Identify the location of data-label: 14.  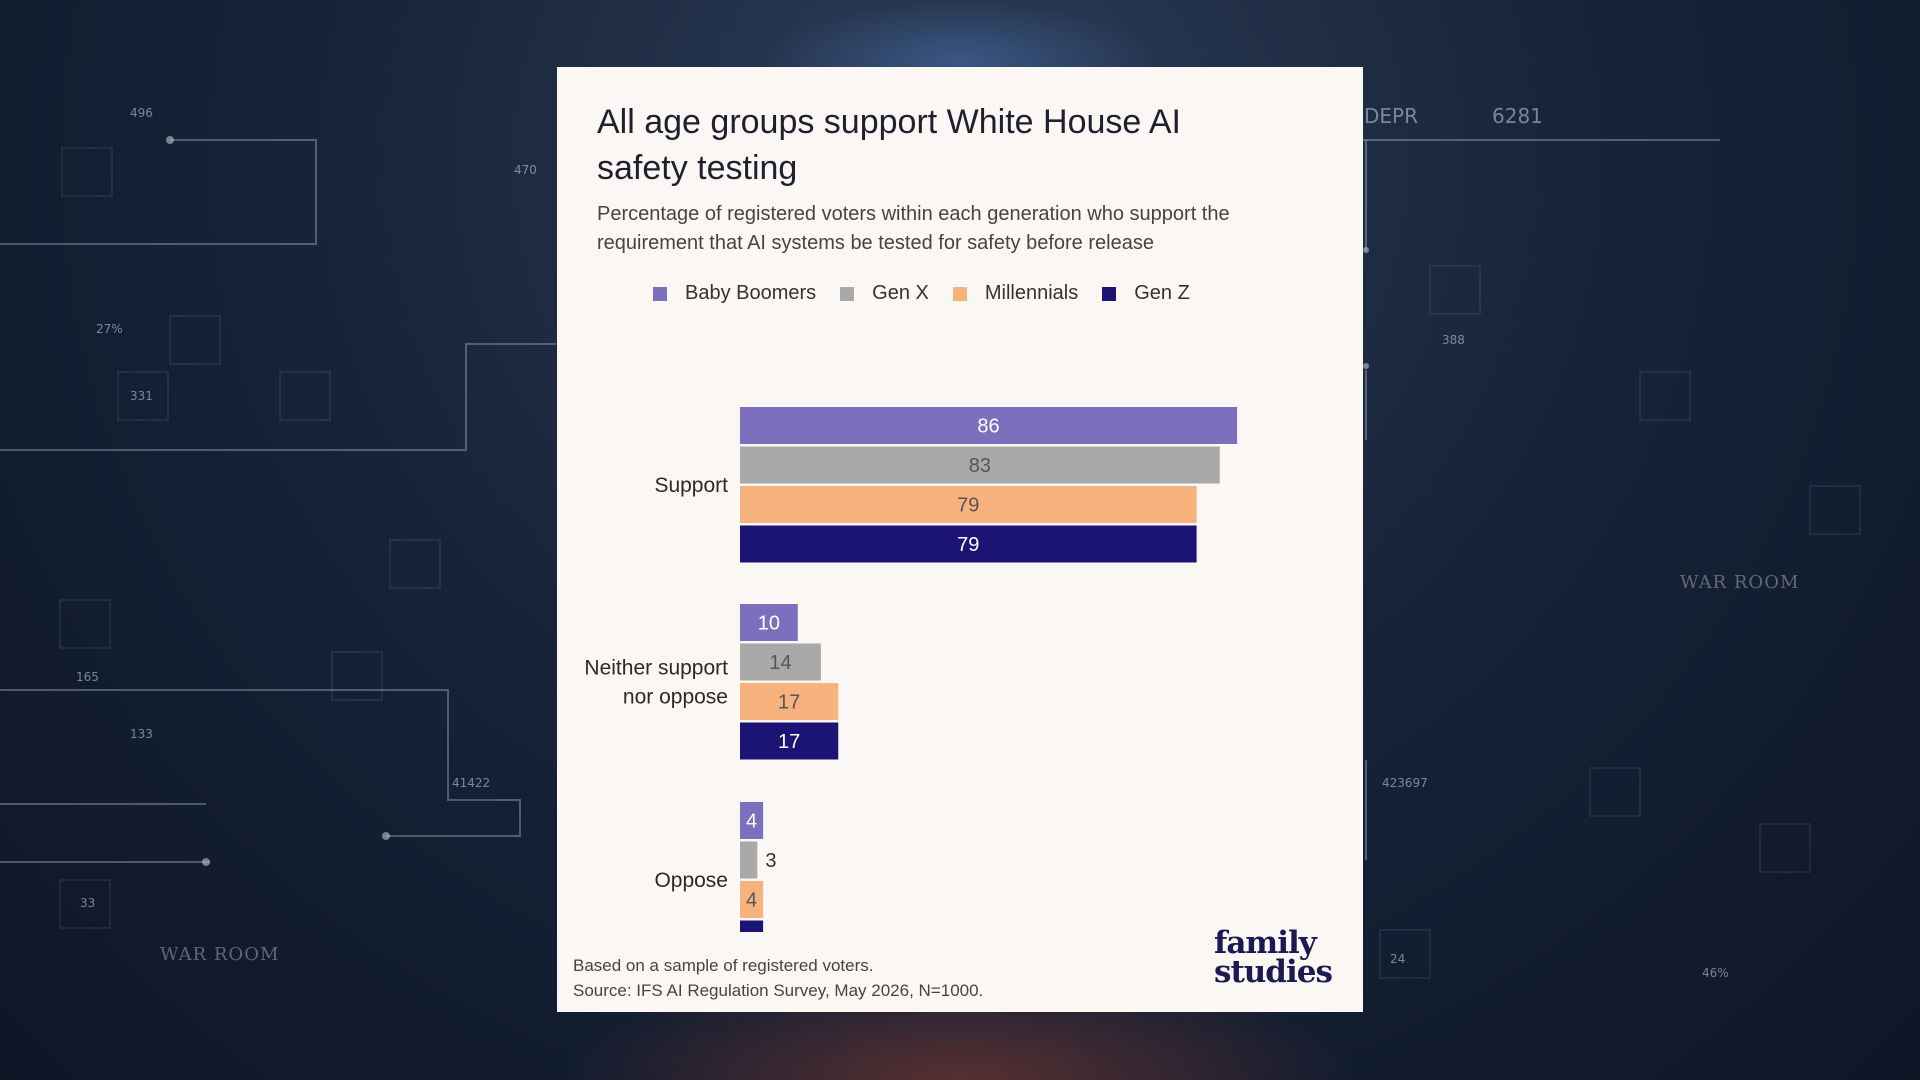
(780, 663).